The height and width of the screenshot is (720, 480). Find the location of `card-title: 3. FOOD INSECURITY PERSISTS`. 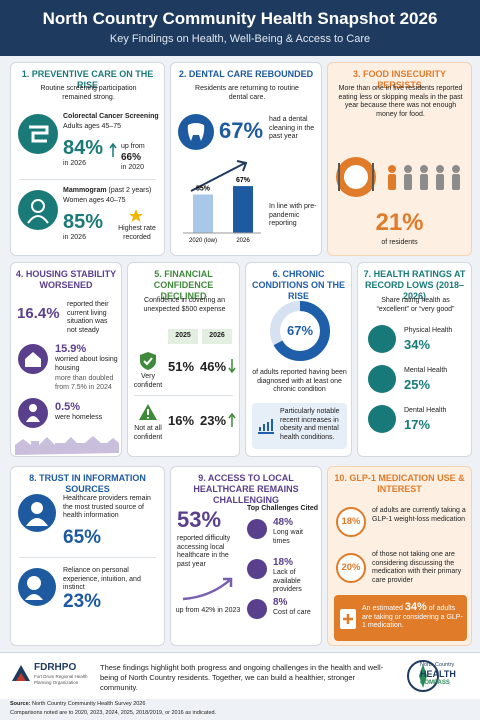

card-title: 3. FOOD INSECURITY PERSISTS is located at coordinates (399, 79).